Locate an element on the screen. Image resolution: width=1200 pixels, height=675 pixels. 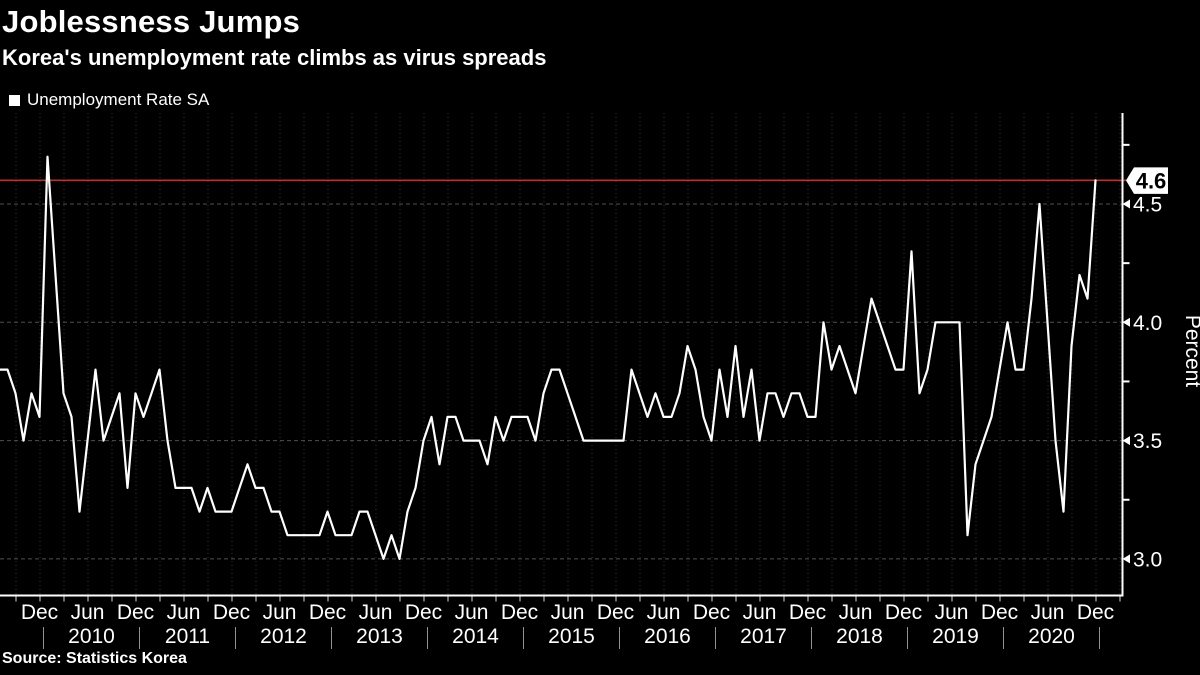
y-tick-label: 4.5 is located at coordinates (1147, 205).